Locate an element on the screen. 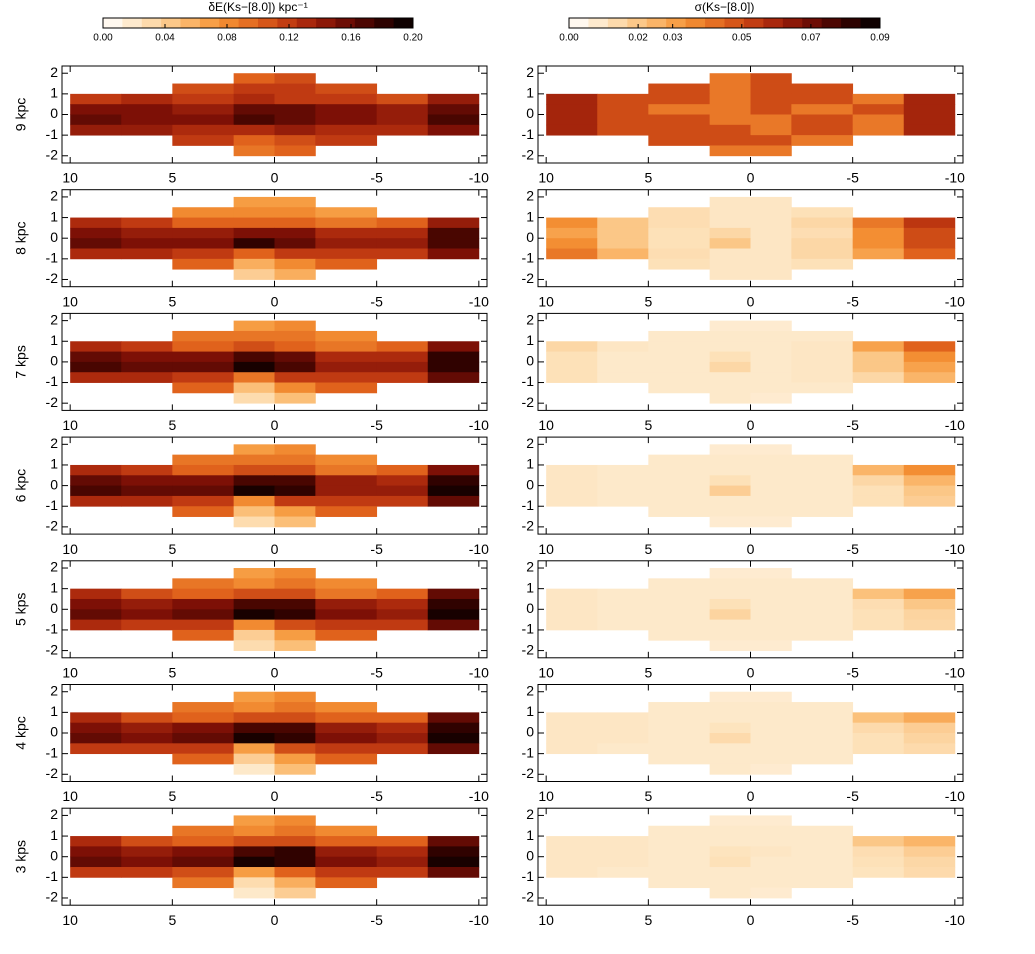 Image resolution: width=1035 pixels, height=954 pixels. y-tick-label: 2 is located at coordinates (530, 72).